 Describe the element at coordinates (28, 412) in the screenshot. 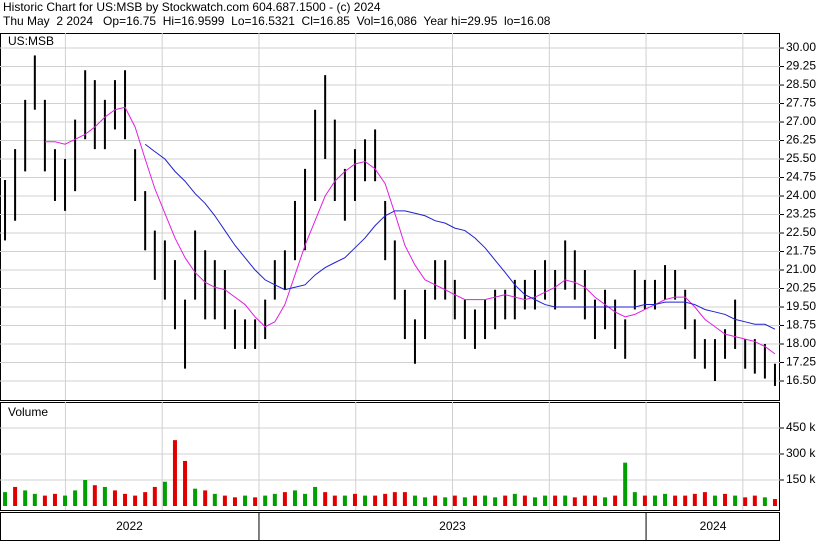

I see `volume-label: Volume` at that location.